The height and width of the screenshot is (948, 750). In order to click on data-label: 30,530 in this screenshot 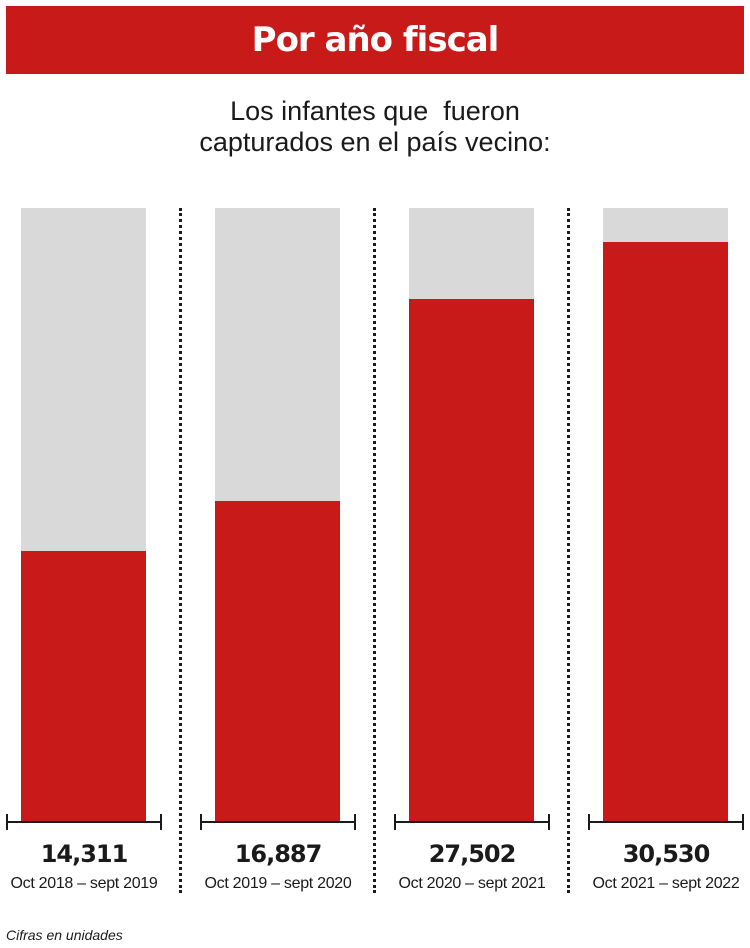, I will do `click(666, 854)`.